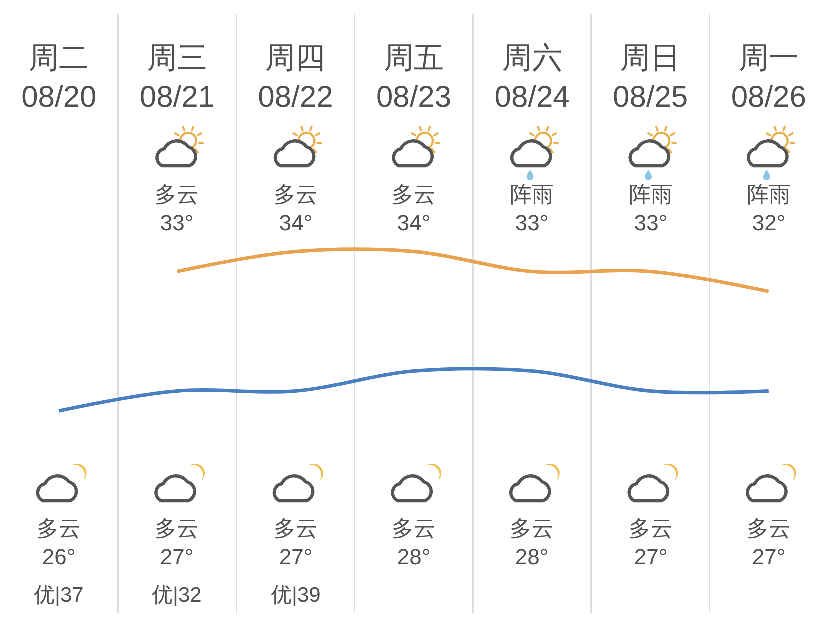 This screenshot has width=828, height=623. Describe the element at coordinates (59, 78) in the screenshot. I see `x-tick-label: 周二 08/20` at that location.